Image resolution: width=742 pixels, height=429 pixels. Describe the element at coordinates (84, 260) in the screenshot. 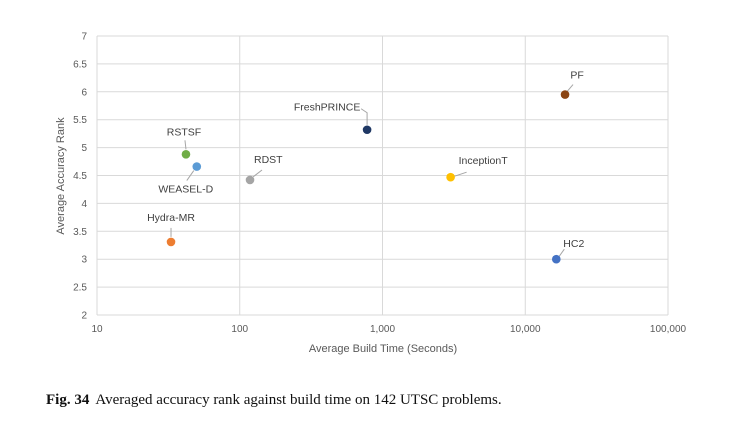

I see `y-tick-label: 3` at that location.